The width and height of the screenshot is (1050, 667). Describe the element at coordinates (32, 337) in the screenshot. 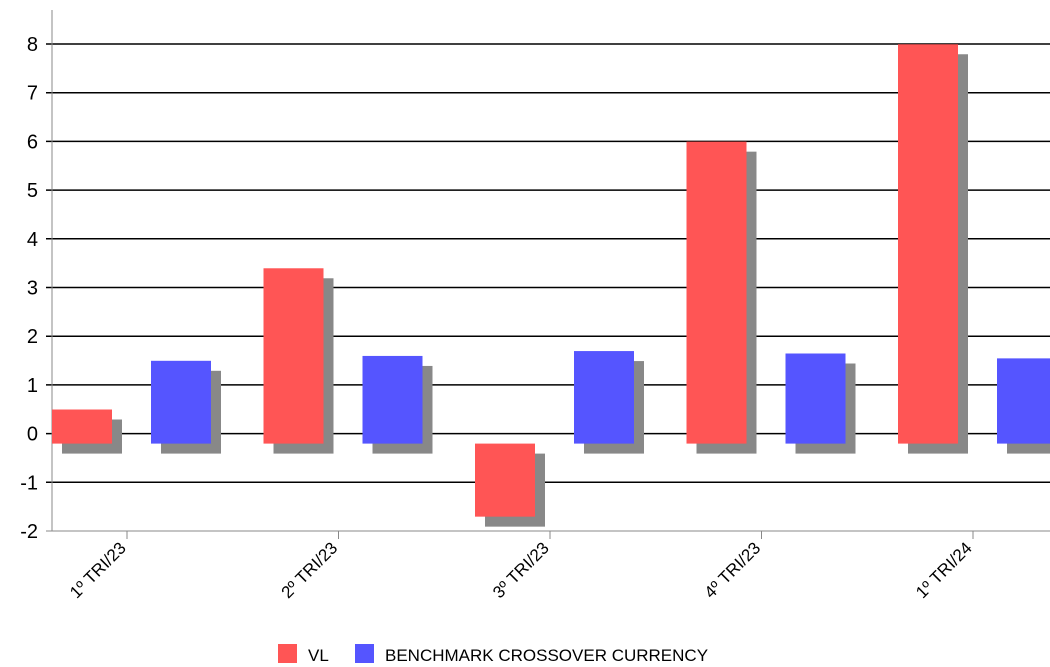

I see `y-tick-label: 2` at that location.